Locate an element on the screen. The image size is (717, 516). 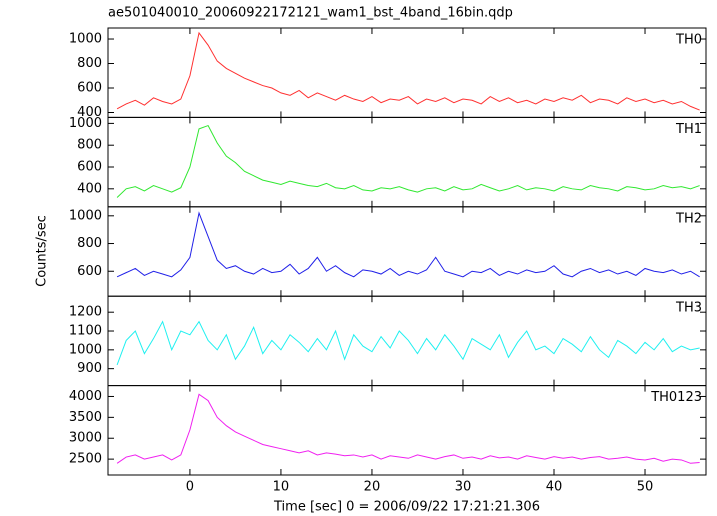
x-axis-label: Time [sec] 0 = 2006/09/22 17:21:21.306 is located at coordinates (406, 507).